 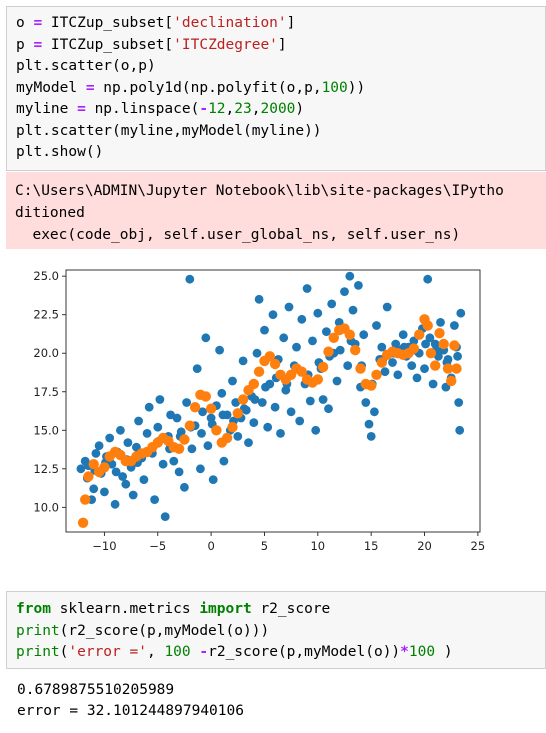 What do you see at coordinates (208, 87) in the screenshot?
I see `code-token: np.poly1d(np.polyfit(o,p,` at bounding box center [208, 87].